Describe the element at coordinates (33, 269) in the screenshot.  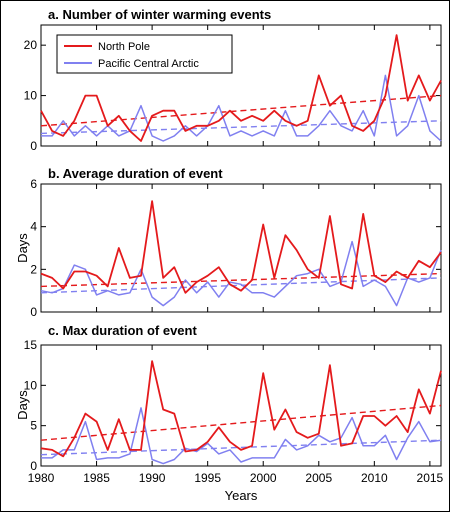
I see `panel-b-ytick-label: 2` at that location.